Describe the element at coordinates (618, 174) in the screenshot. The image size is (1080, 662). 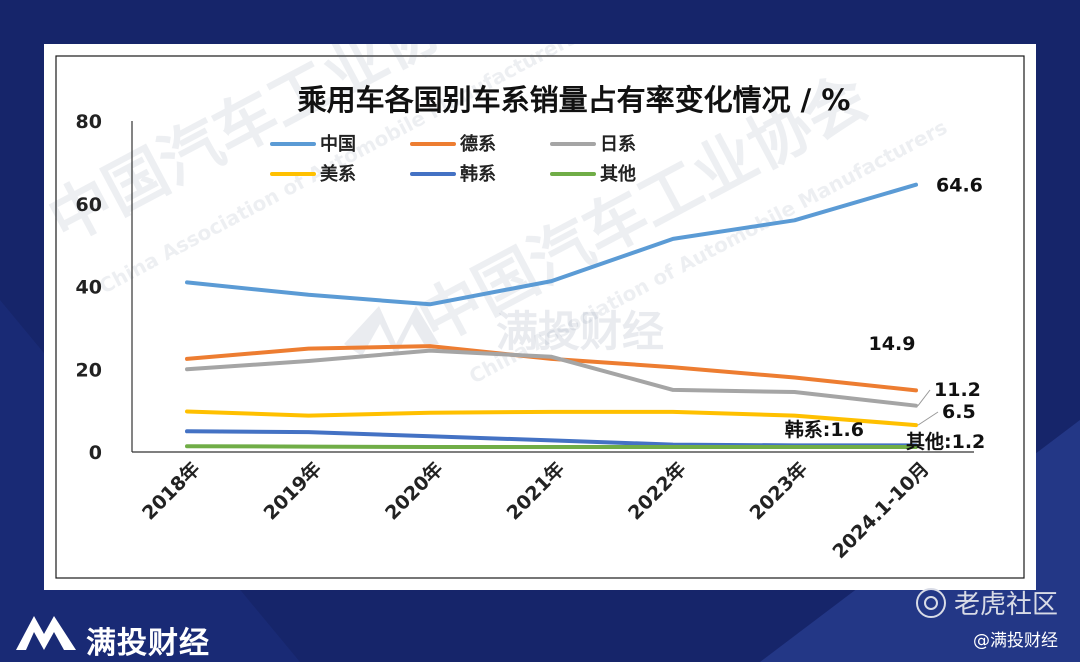
I see `legend-label: 其他` at that location.